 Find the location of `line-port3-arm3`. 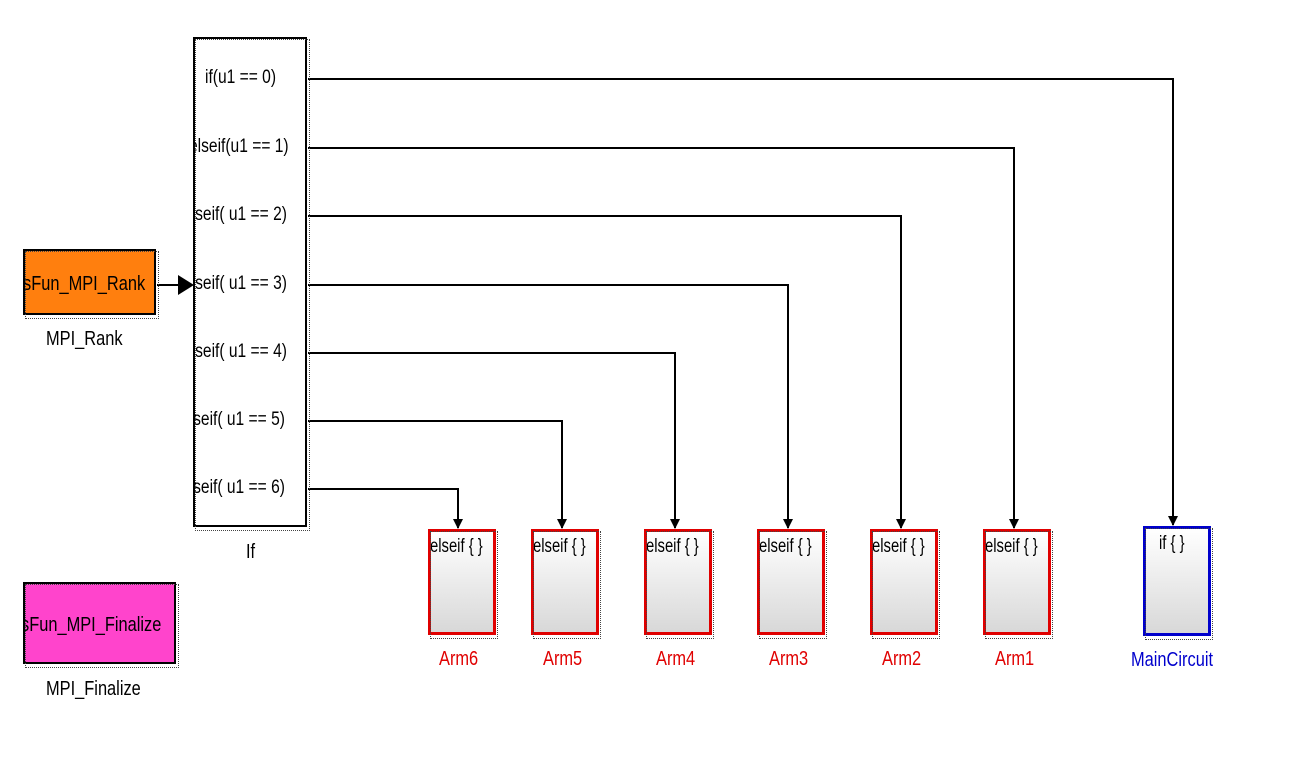

line-port3-arm3 is located at coordinates (550, 406).